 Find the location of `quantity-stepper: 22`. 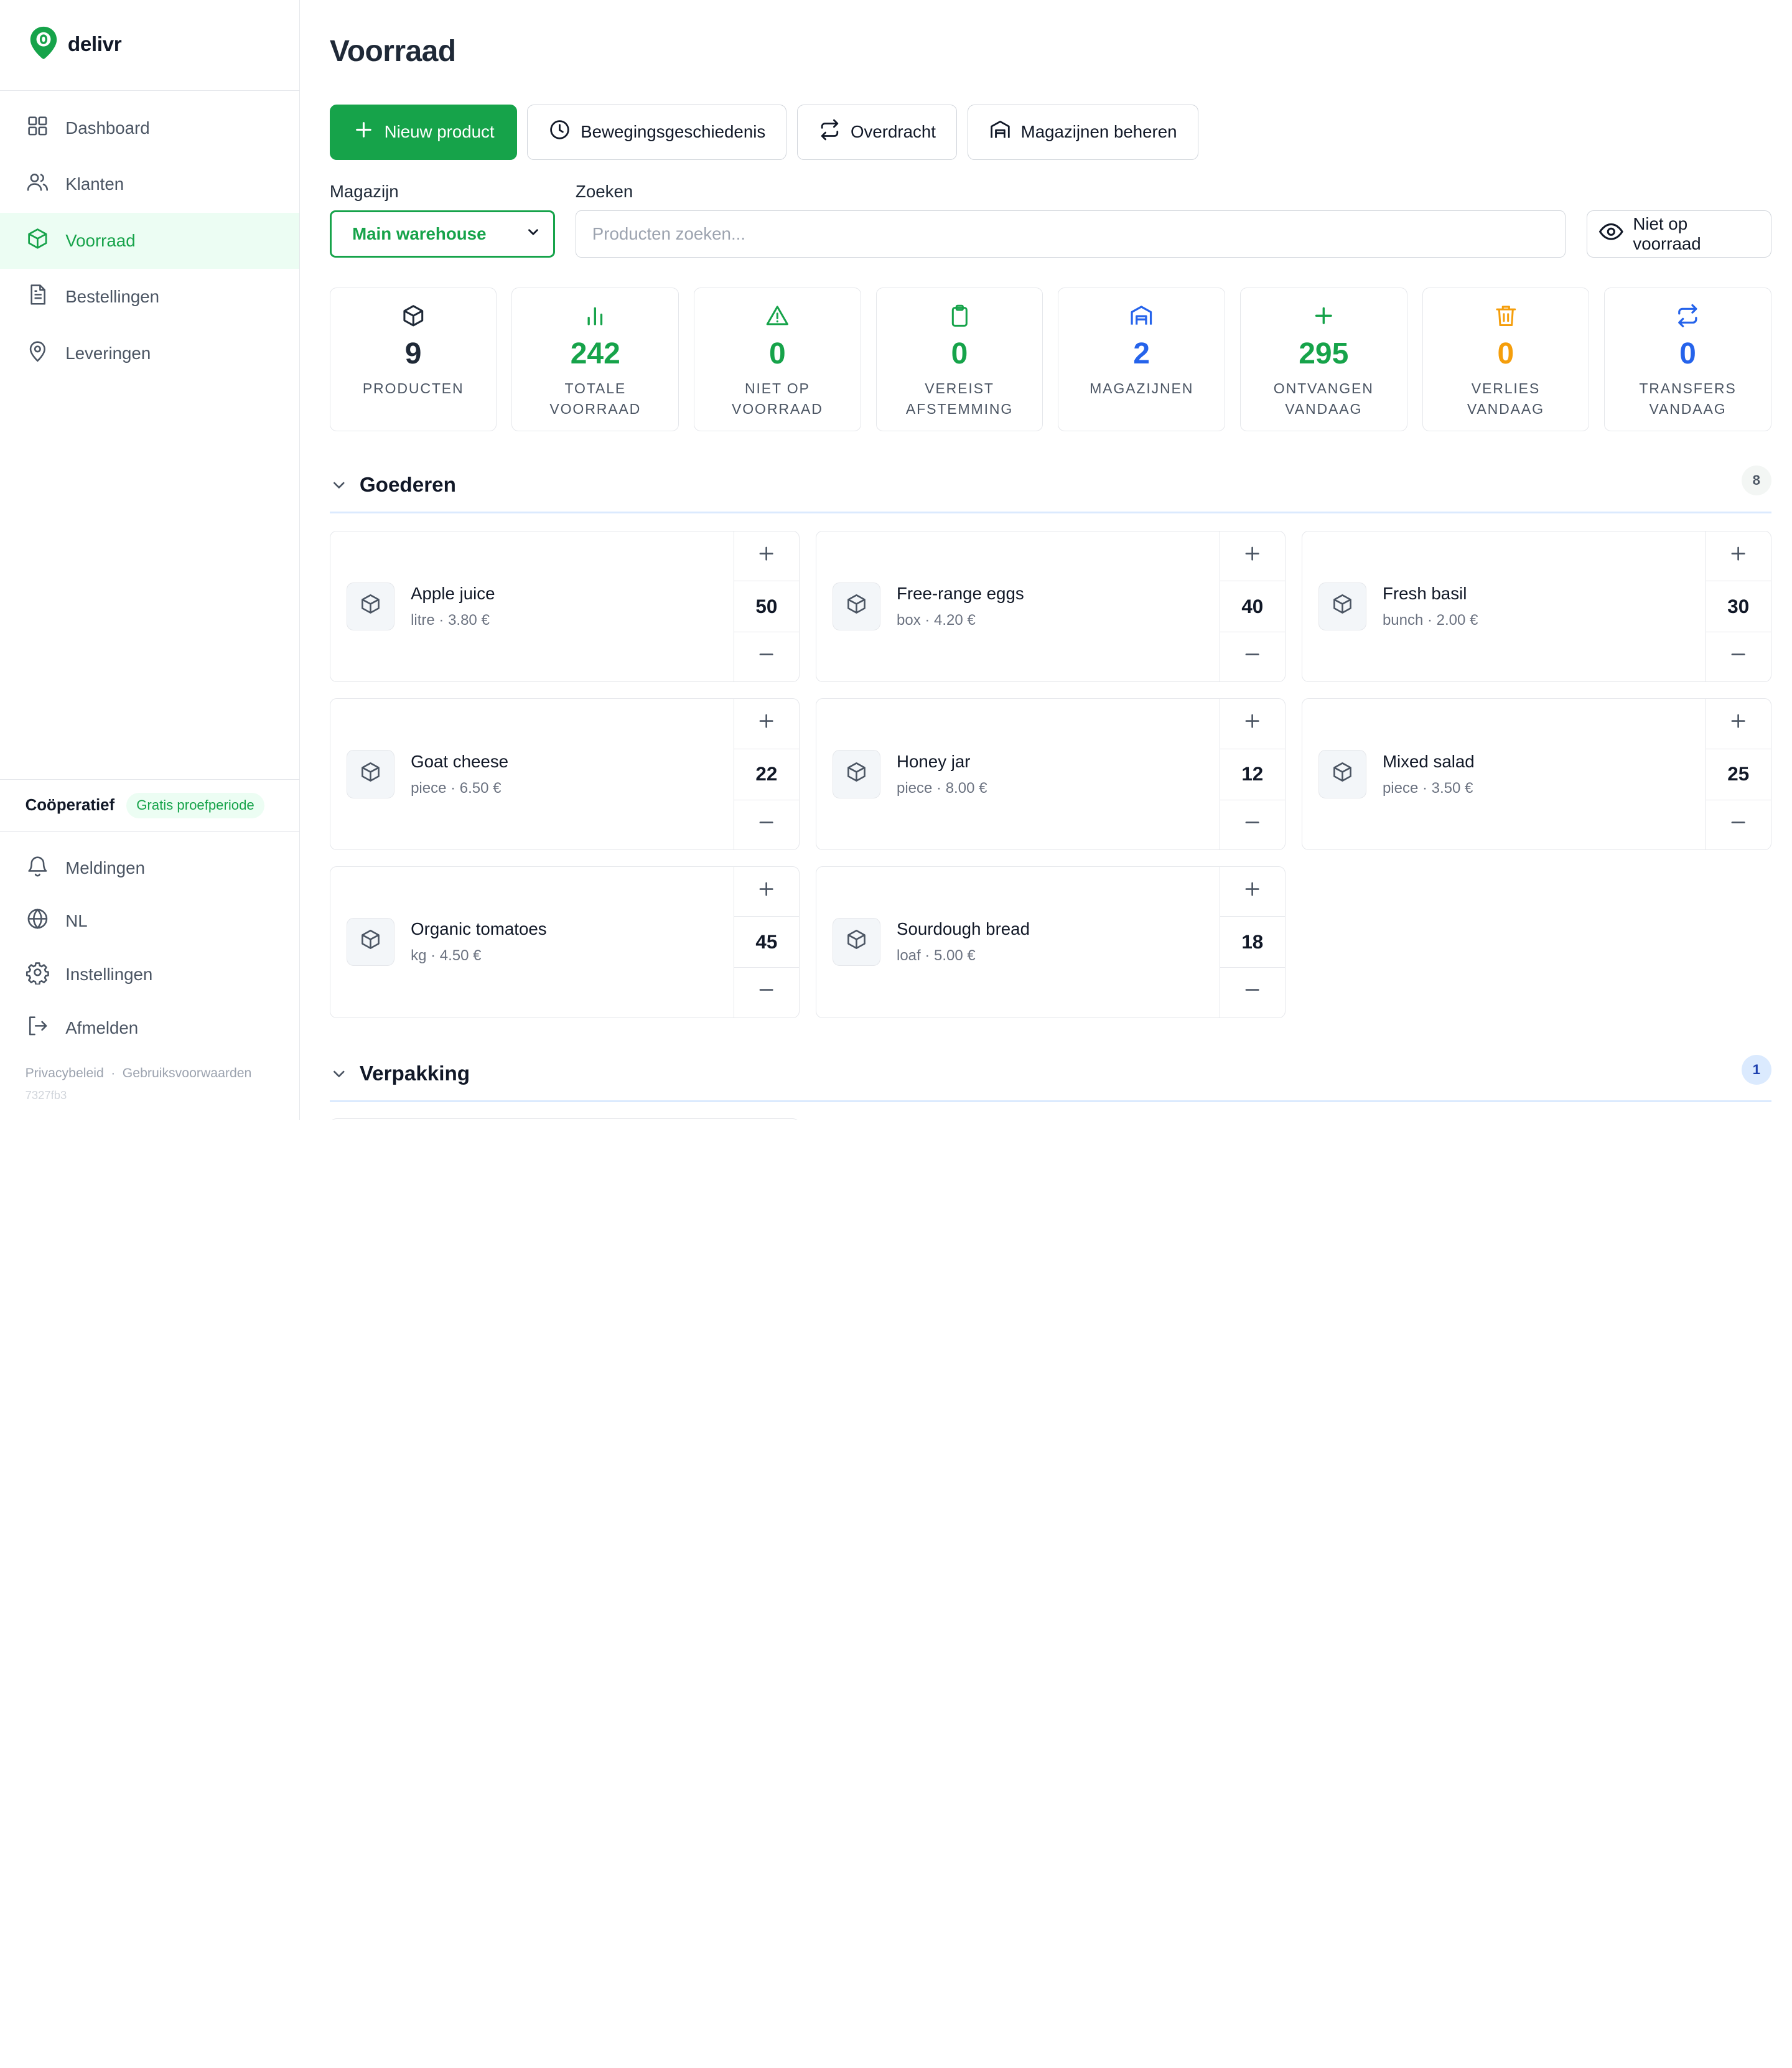

quantity-stepper: 22 is located at coordinates (766, 774).